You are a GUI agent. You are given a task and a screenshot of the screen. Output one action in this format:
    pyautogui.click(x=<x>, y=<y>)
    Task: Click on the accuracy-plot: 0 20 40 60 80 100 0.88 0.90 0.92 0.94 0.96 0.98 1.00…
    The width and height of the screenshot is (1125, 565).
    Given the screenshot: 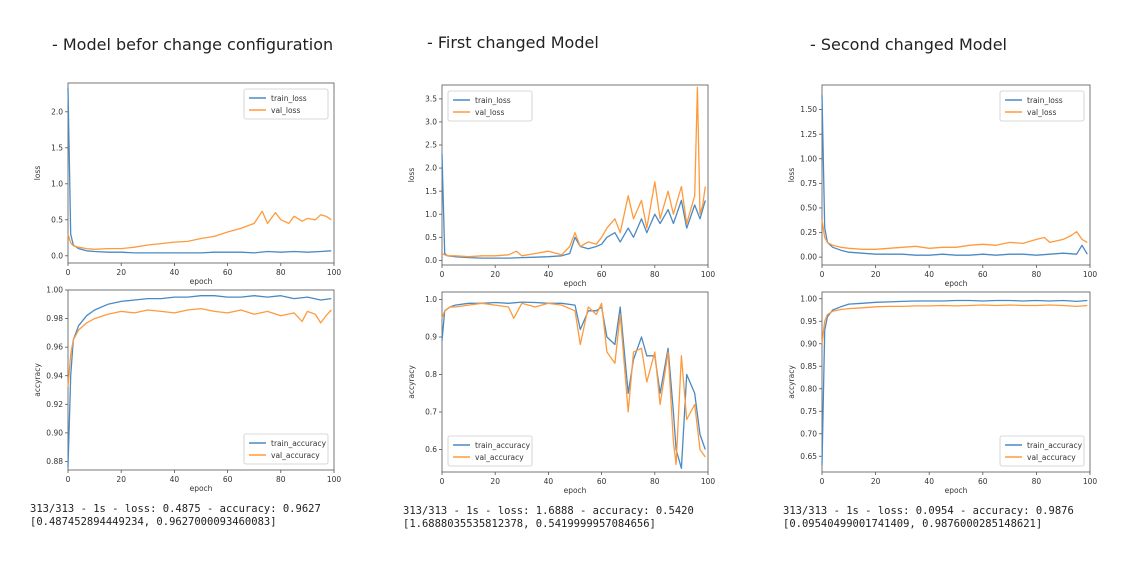 What is the action you would take?
    pyautogui.click(x=187, y=389)
    